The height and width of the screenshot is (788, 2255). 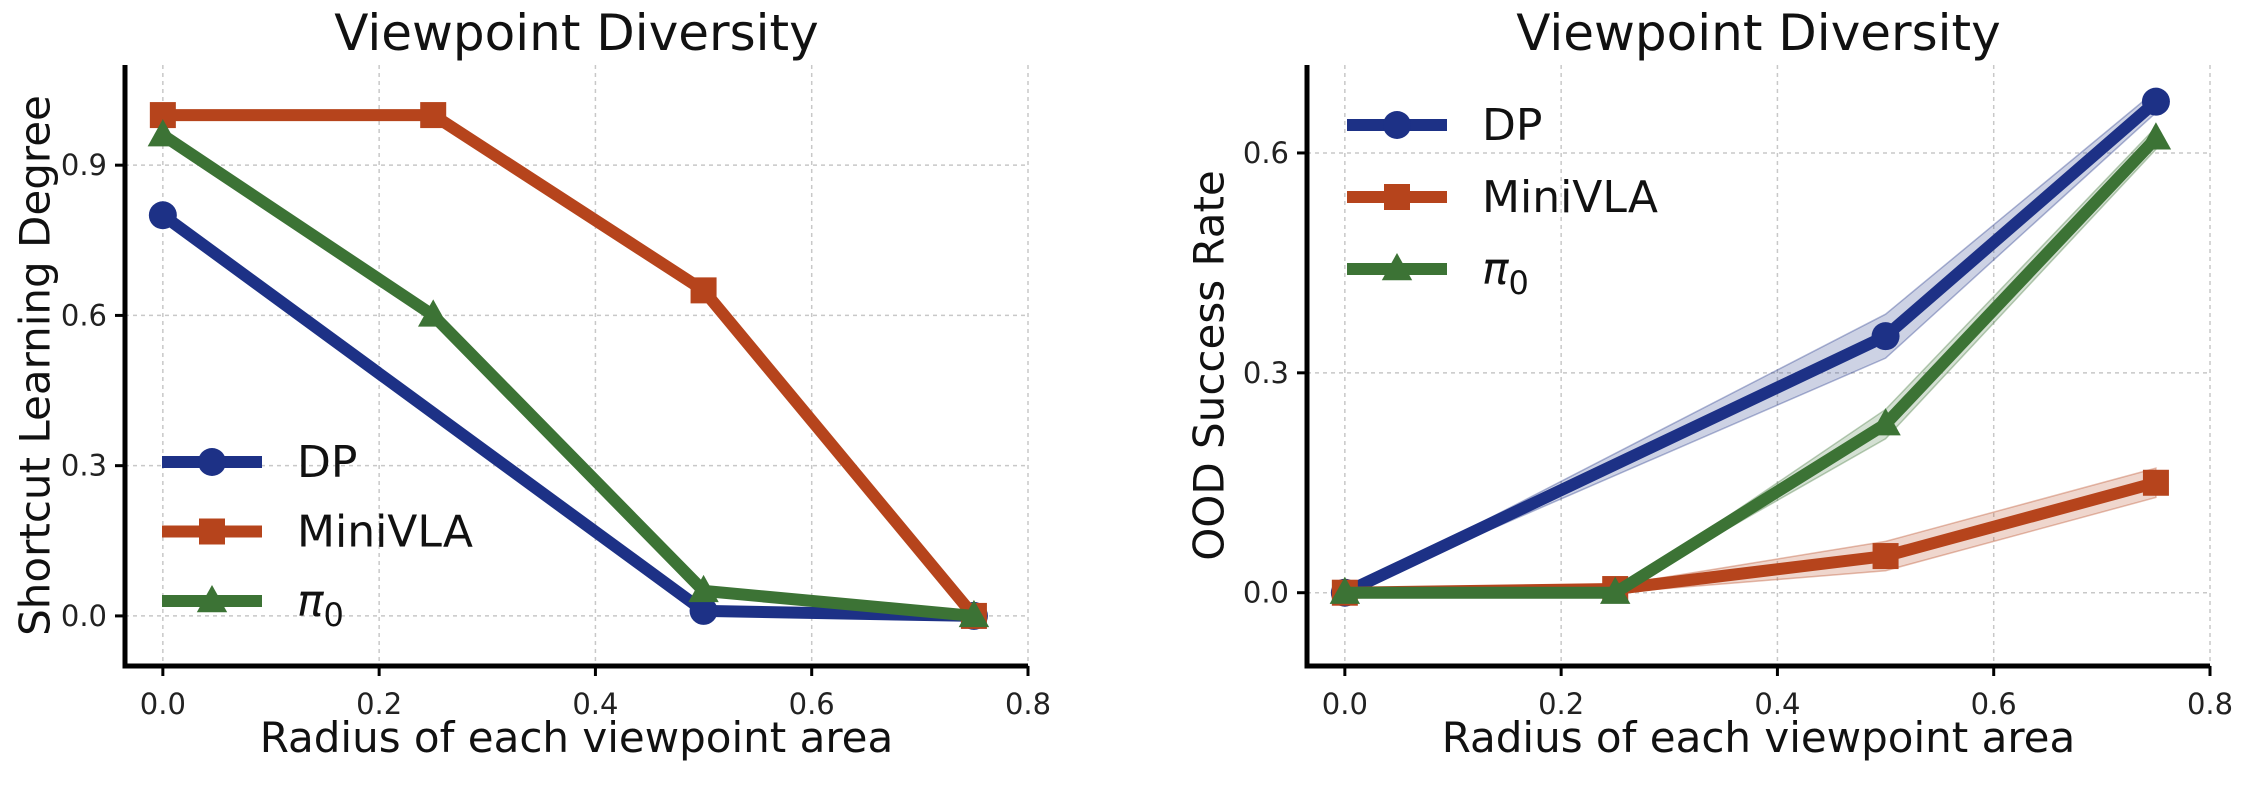 I want to click on y-axis-label: Shortcut Learning Degree, so click(x=35, y=365).